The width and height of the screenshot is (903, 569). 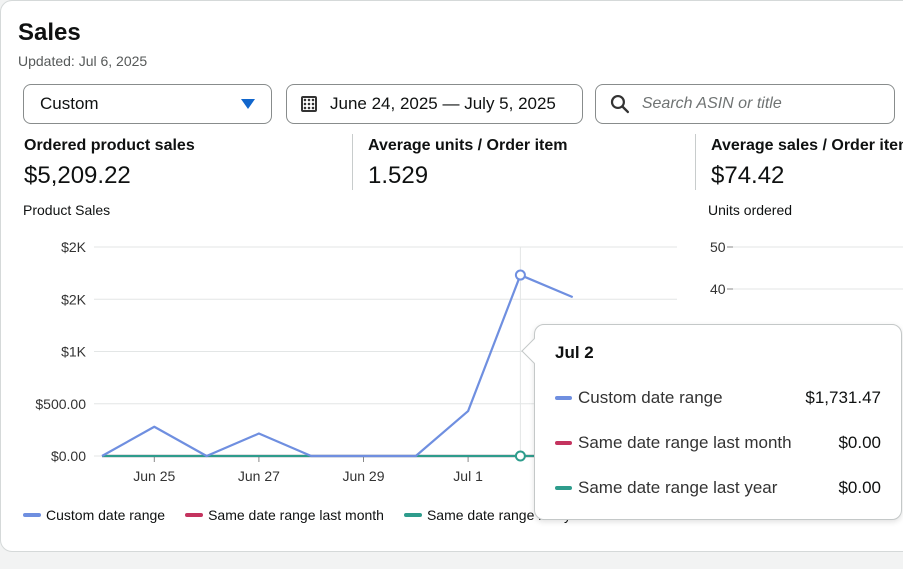 I want to click on tooltip-row-last-year: Same date range last year $0.00, so click(x=718, y=487).